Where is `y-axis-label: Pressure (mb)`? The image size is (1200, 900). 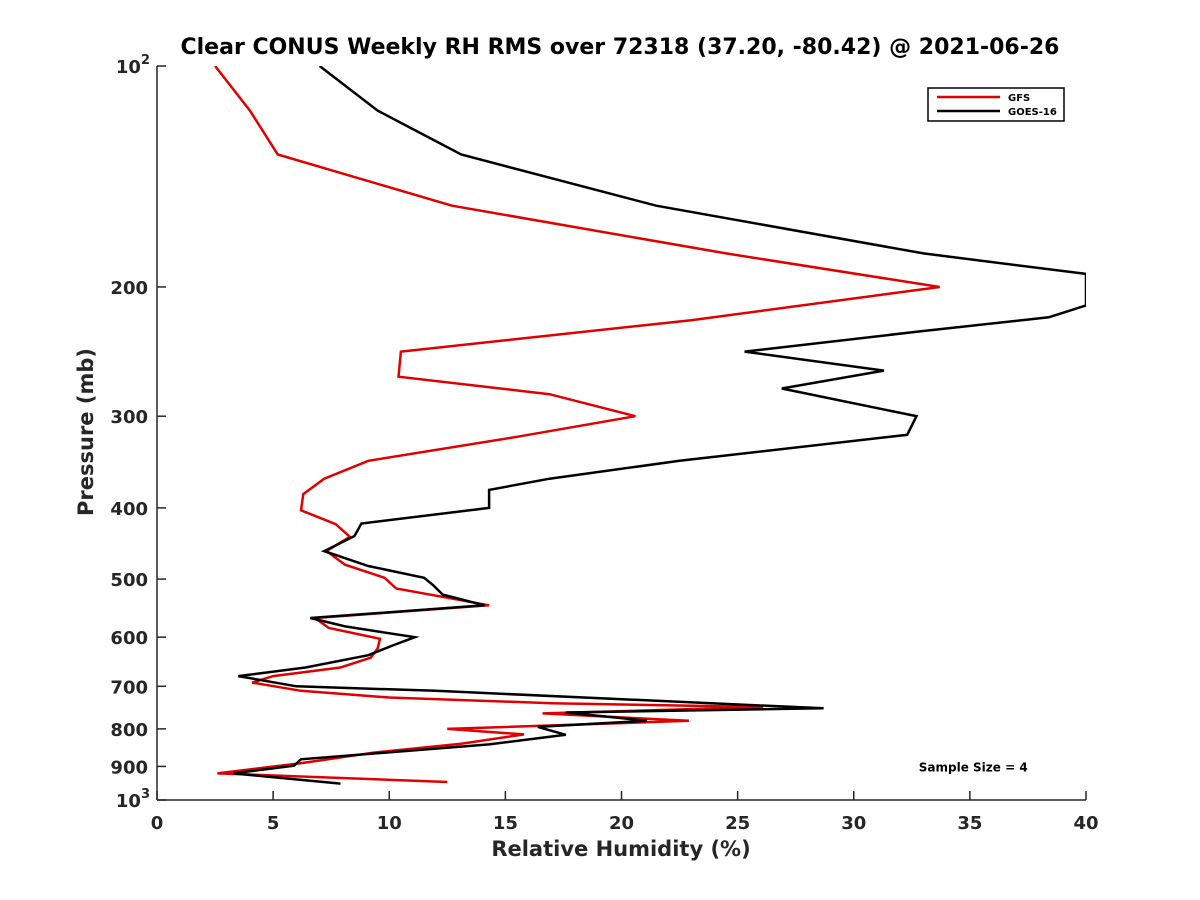
y-axis-label: Pressure (mb) is located at coordinates (86, 432).